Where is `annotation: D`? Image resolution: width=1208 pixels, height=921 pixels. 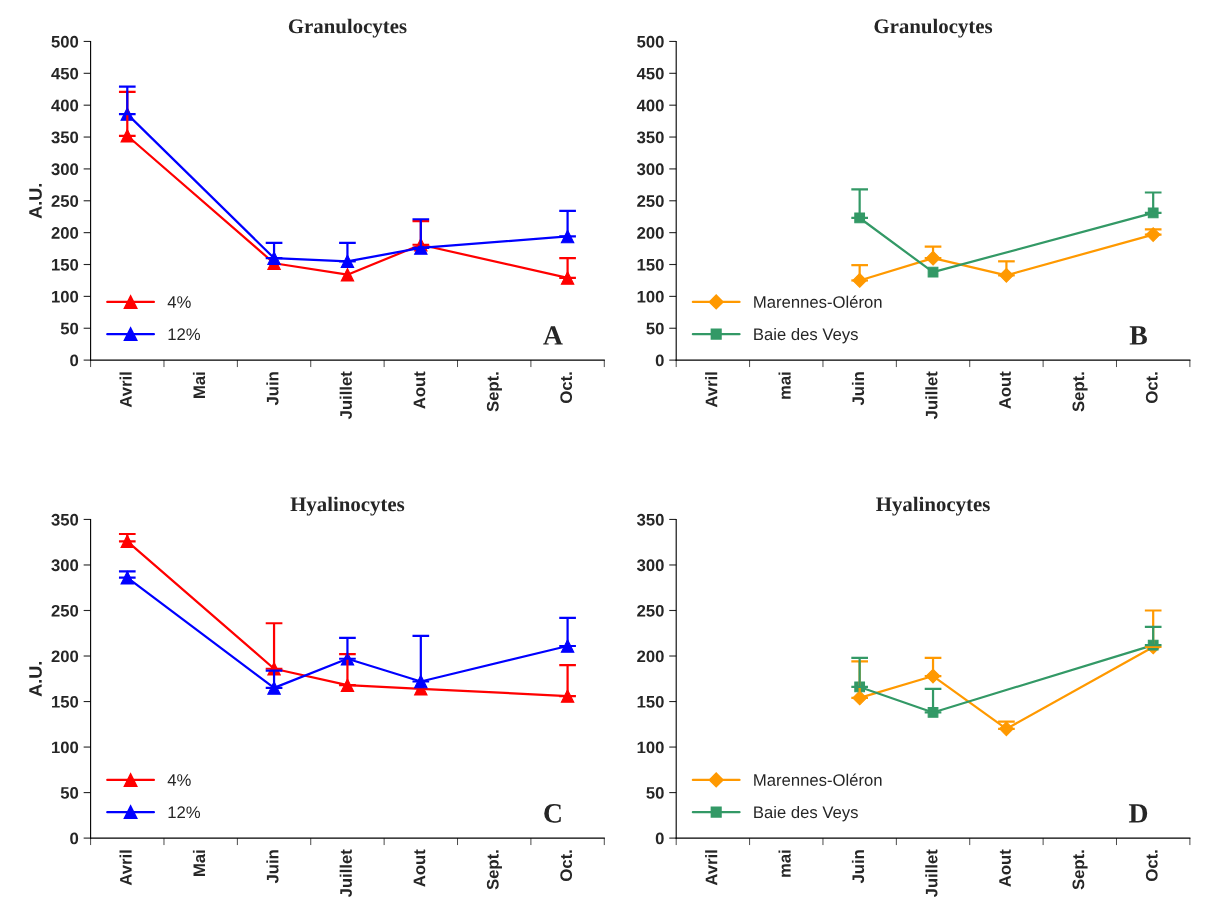
annotation: D is located at coordinates (1138, 813).